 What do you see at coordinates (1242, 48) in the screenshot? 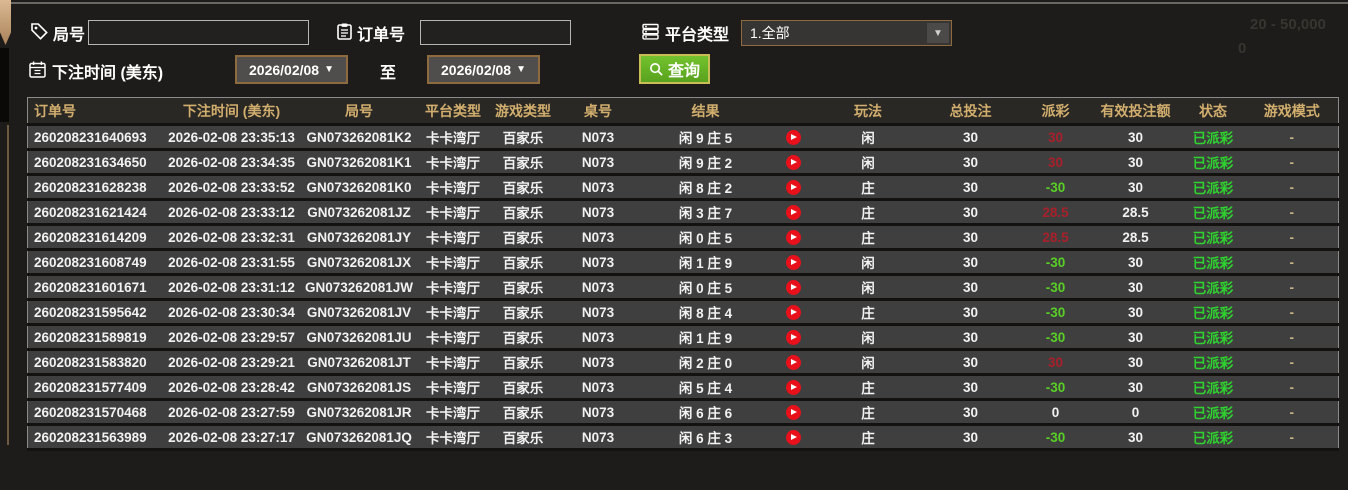
I see `faint-background-text-2: 0` at bounding box center [1242, 48].